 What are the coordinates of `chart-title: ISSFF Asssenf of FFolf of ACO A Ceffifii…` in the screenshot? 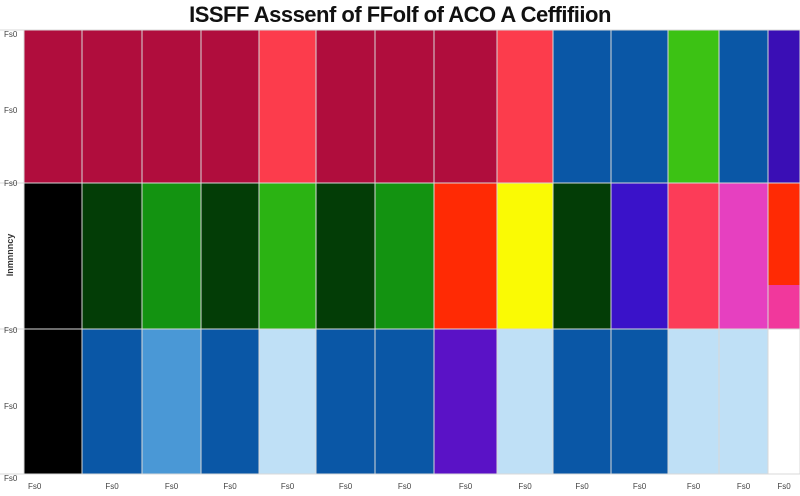 It's located at (400, 14).